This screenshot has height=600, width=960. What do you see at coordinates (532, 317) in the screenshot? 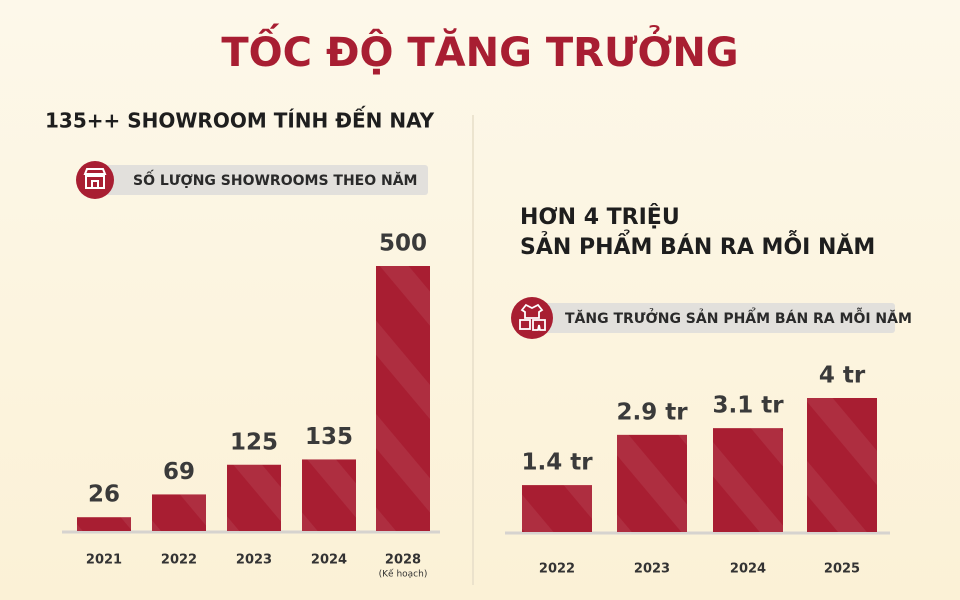
I see `clothes-icon-glyph` at bounding box center [532, 317].